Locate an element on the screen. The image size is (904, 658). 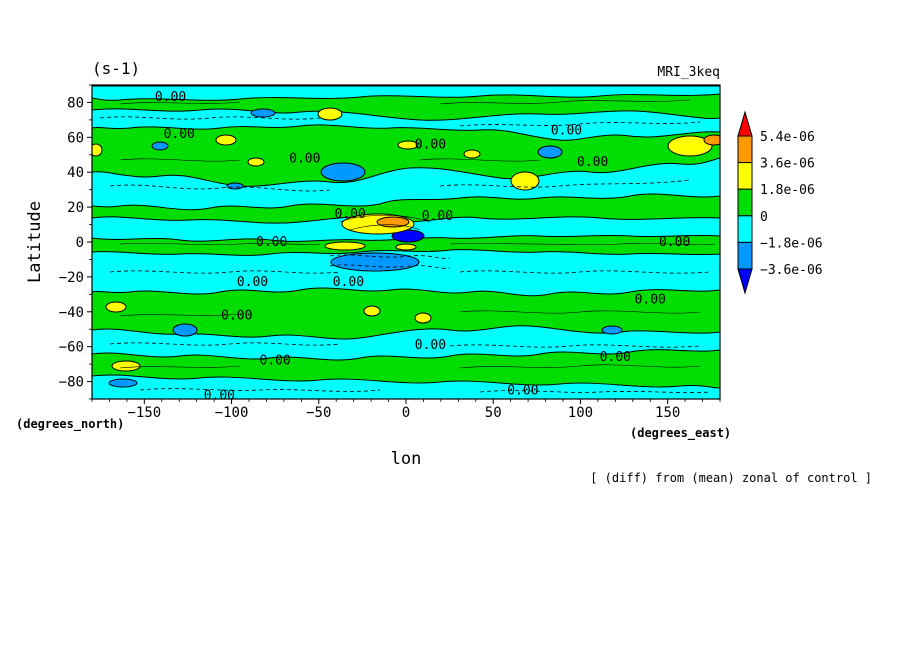
y-tick-label: −40 is located at coordinates (71, 313).